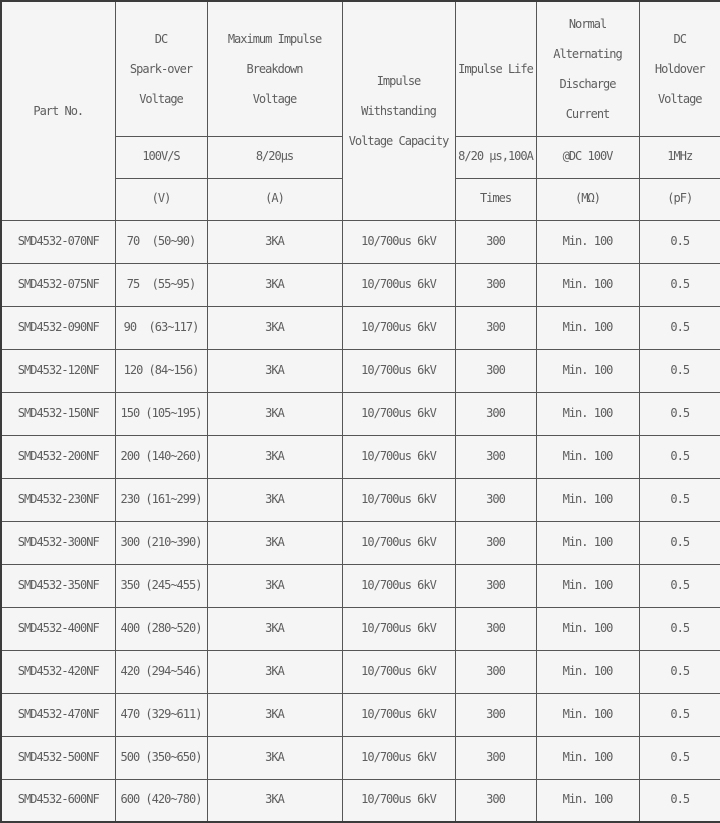 The height and width of the screenshot is (823, 720). What do you see at coordinates (161, 542) in the screenshot?
I see `cell-spark-over-voltage: 300 (210~390)` at bounding box center [161, 542].